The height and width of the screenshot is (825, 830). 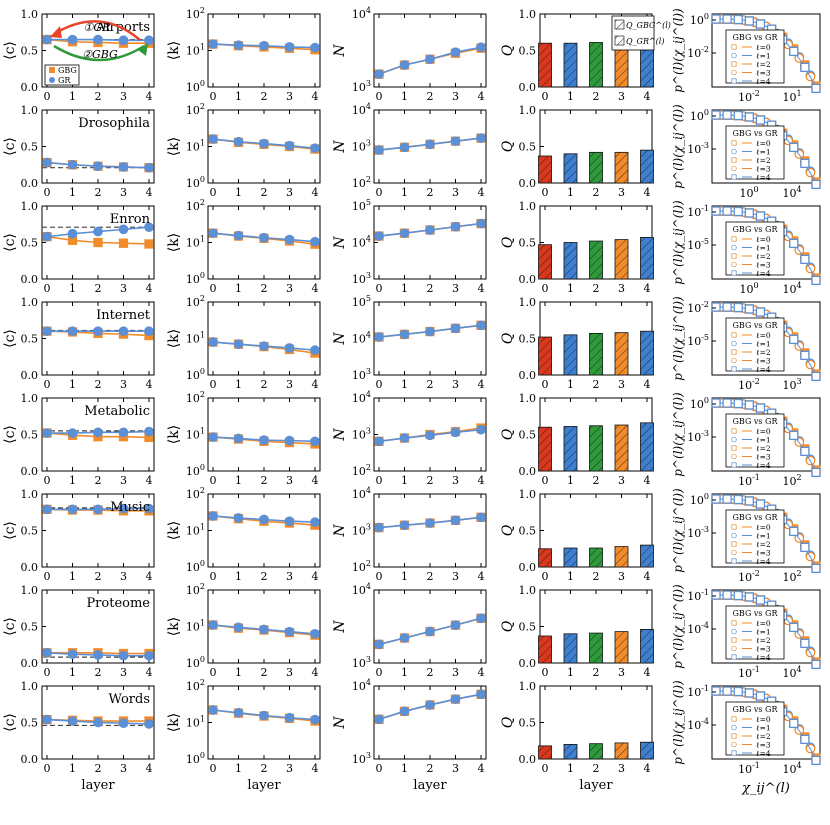 What do you see at coordinates (763, 753) in the screenshot?
I see `legend-label: ℓ=4` at bounding box center [763, 753].